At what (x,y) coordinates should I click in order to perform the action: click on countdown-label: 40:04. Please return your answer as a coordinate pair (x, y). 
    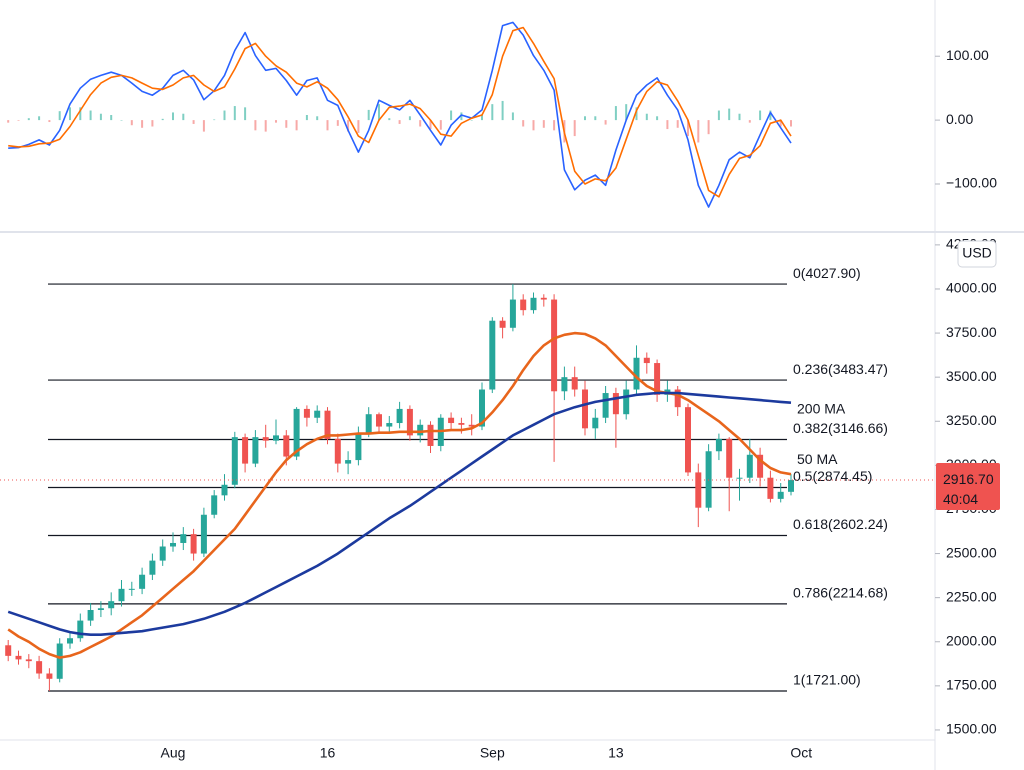
    Looking at the image, I should click on (960, 499).